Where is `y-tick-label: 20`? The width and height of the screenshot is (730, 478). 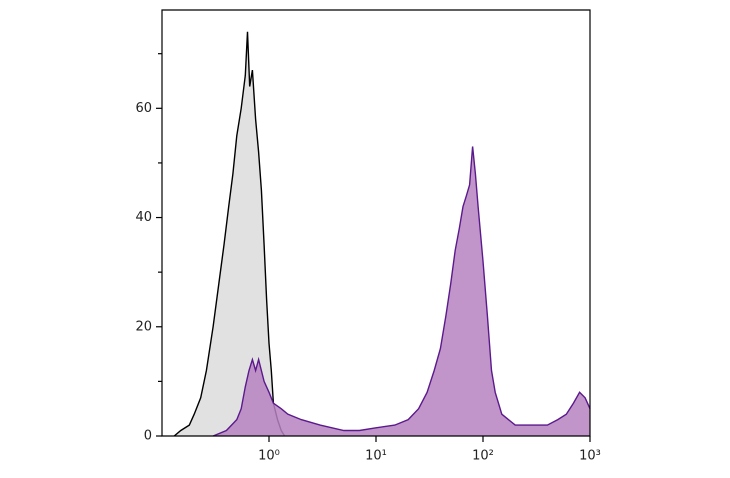 y-tick-label: 20 is located at coordinates (143, 326).